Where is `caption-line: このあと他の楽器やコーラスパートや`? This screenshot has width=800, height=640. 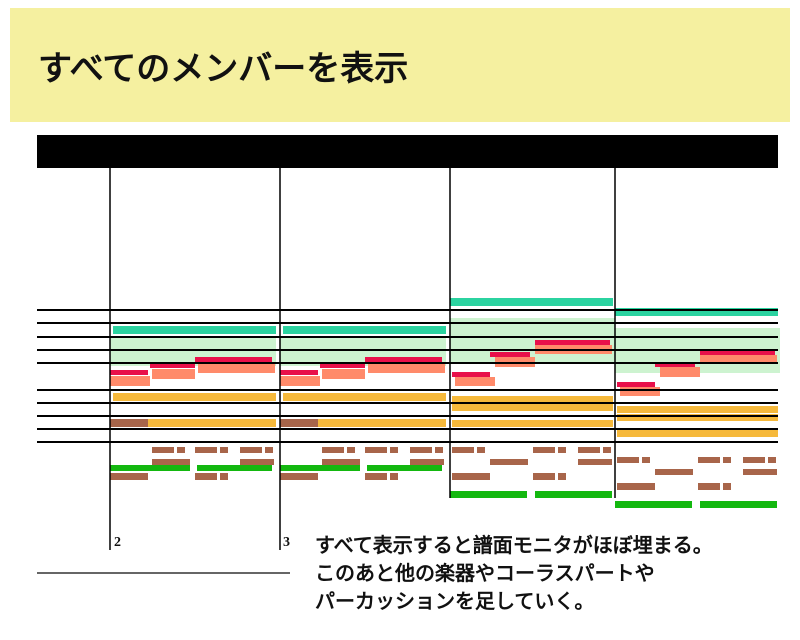 caption-line: このあと他の楽器やコーラスパートや is located at coordinates (485, 573).